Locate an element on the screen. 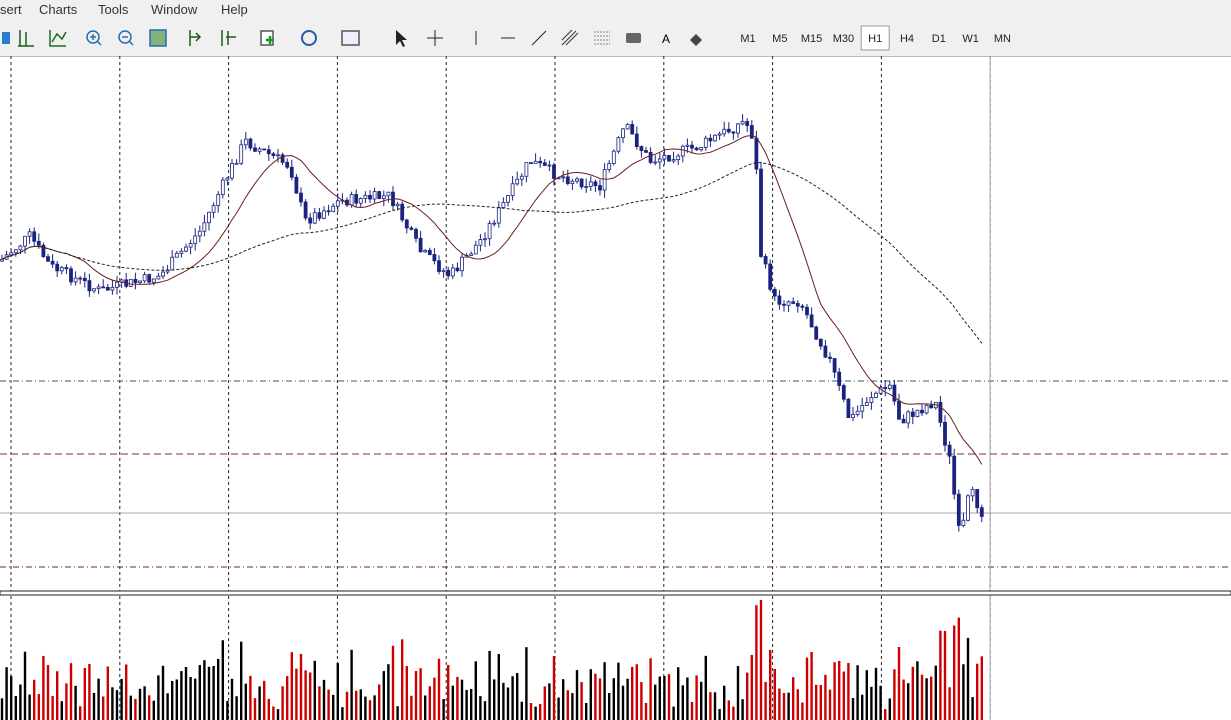 This screenshot has height=720, width=1231. timeframe-button: D1 is located at coordinates (939, 39).